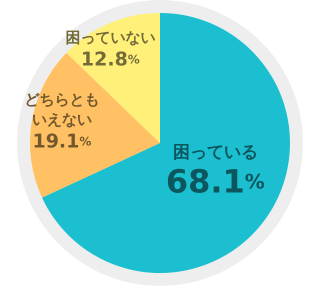  What do you see at coordinates (62, 141) in the screenshot?
I see `data-label: 19.1%` at bounding box center [62, 141].